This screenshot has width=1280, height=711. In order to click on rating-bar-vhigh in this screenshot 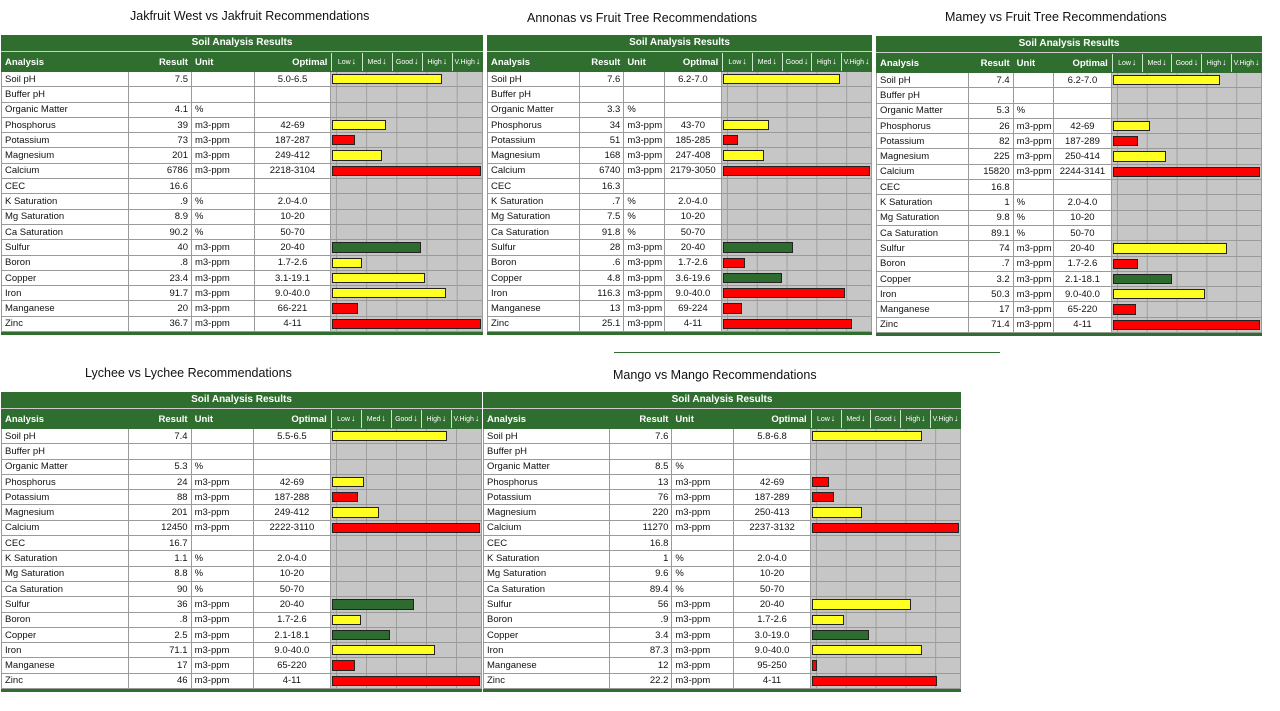, I will do `click(874, 681)`.